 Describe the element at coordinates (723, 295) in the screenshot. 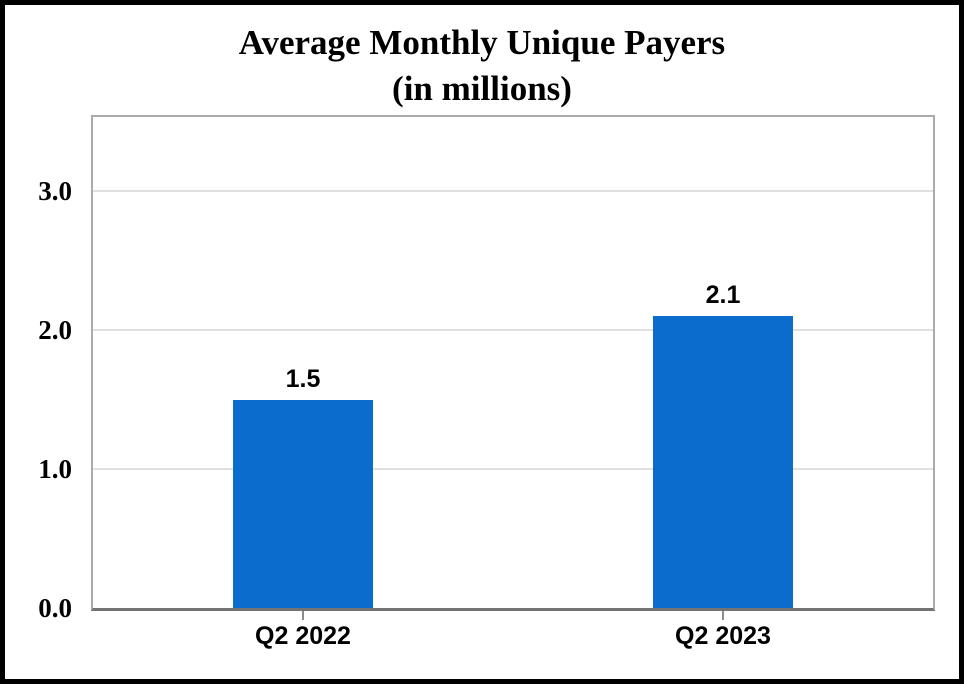

I see `bar-value-label: 2.1` at that location.